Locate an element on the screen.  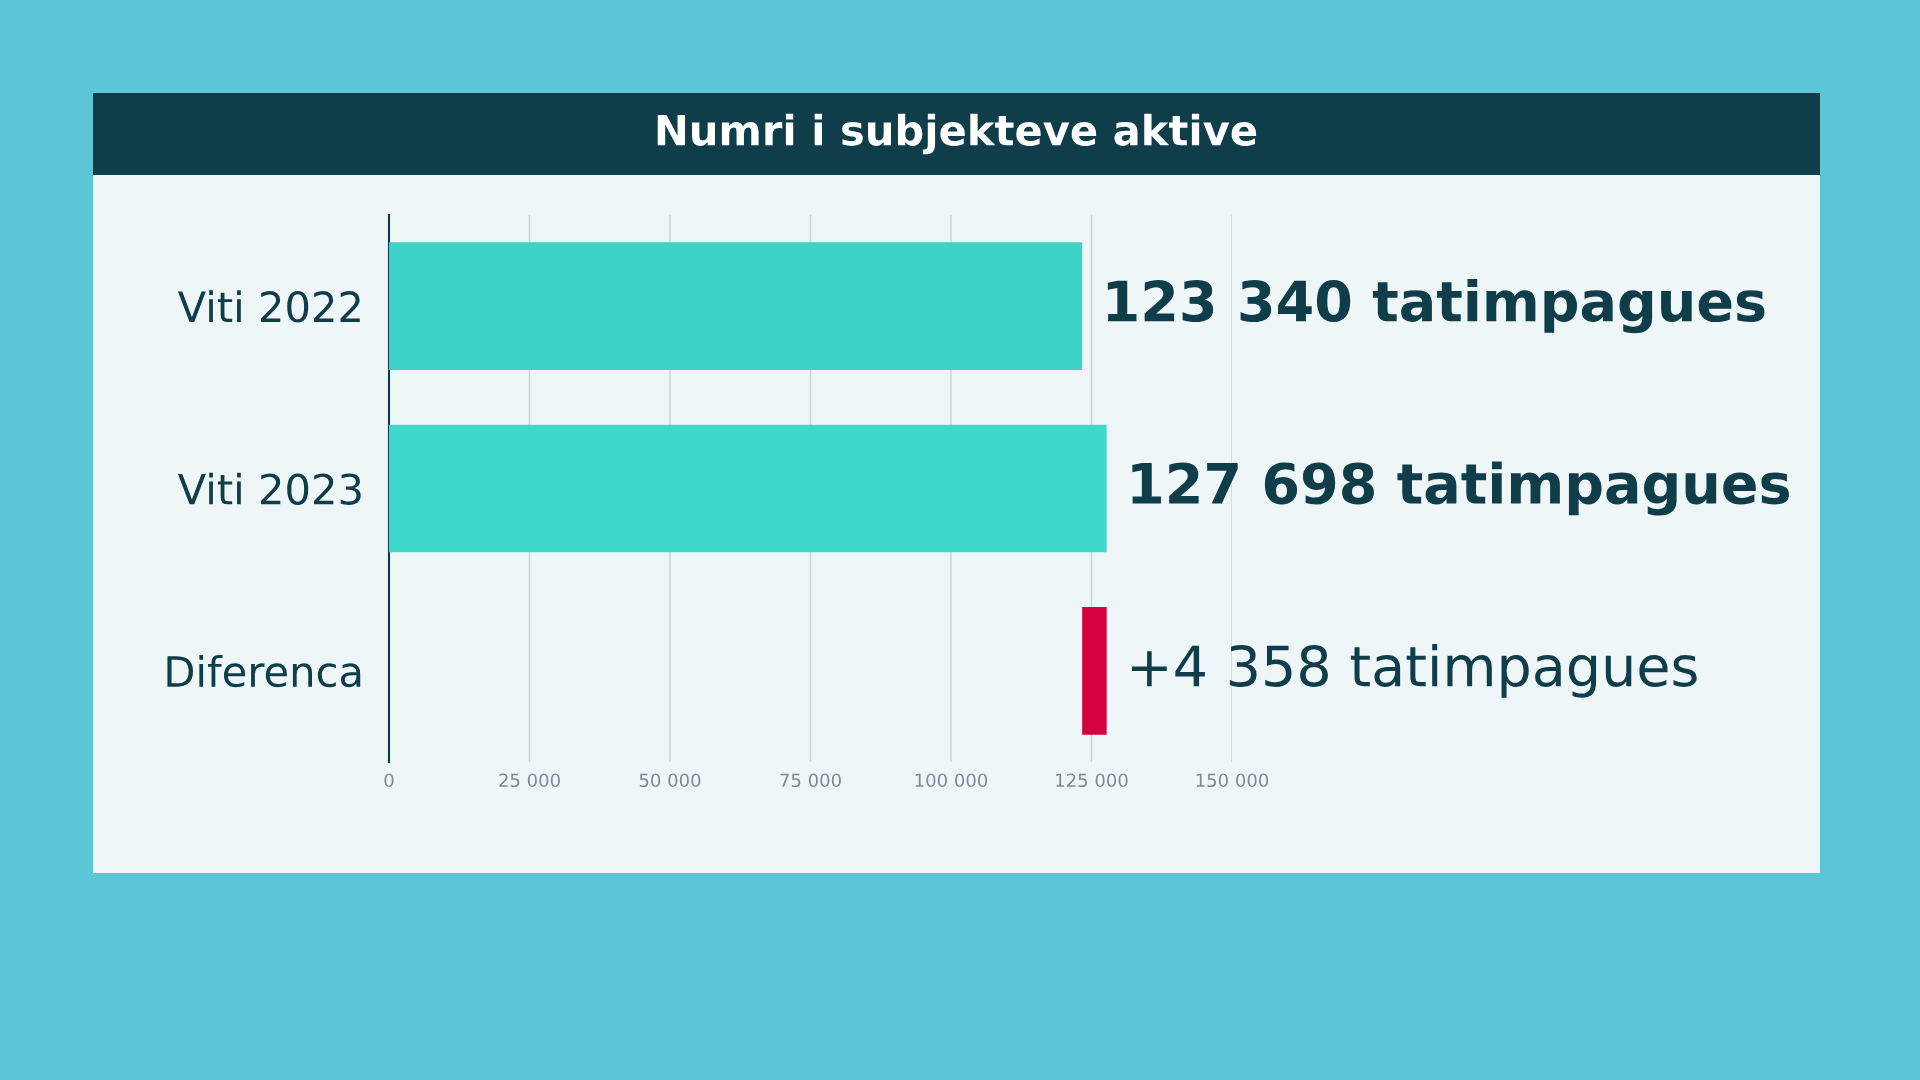
x-tick-label: 150 000 is located at coordinates (1232, 780).